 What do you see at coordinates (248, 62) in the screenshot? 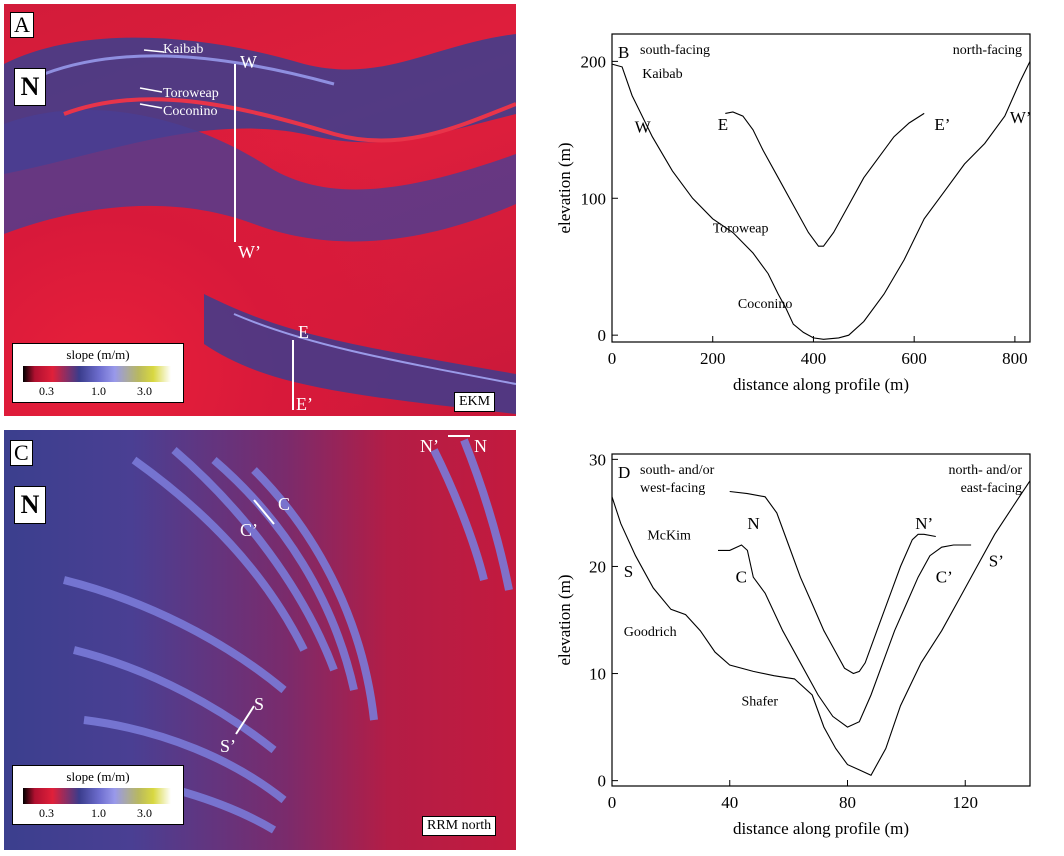
I see `profile-w-label: W` at bounding box center [248, 62].